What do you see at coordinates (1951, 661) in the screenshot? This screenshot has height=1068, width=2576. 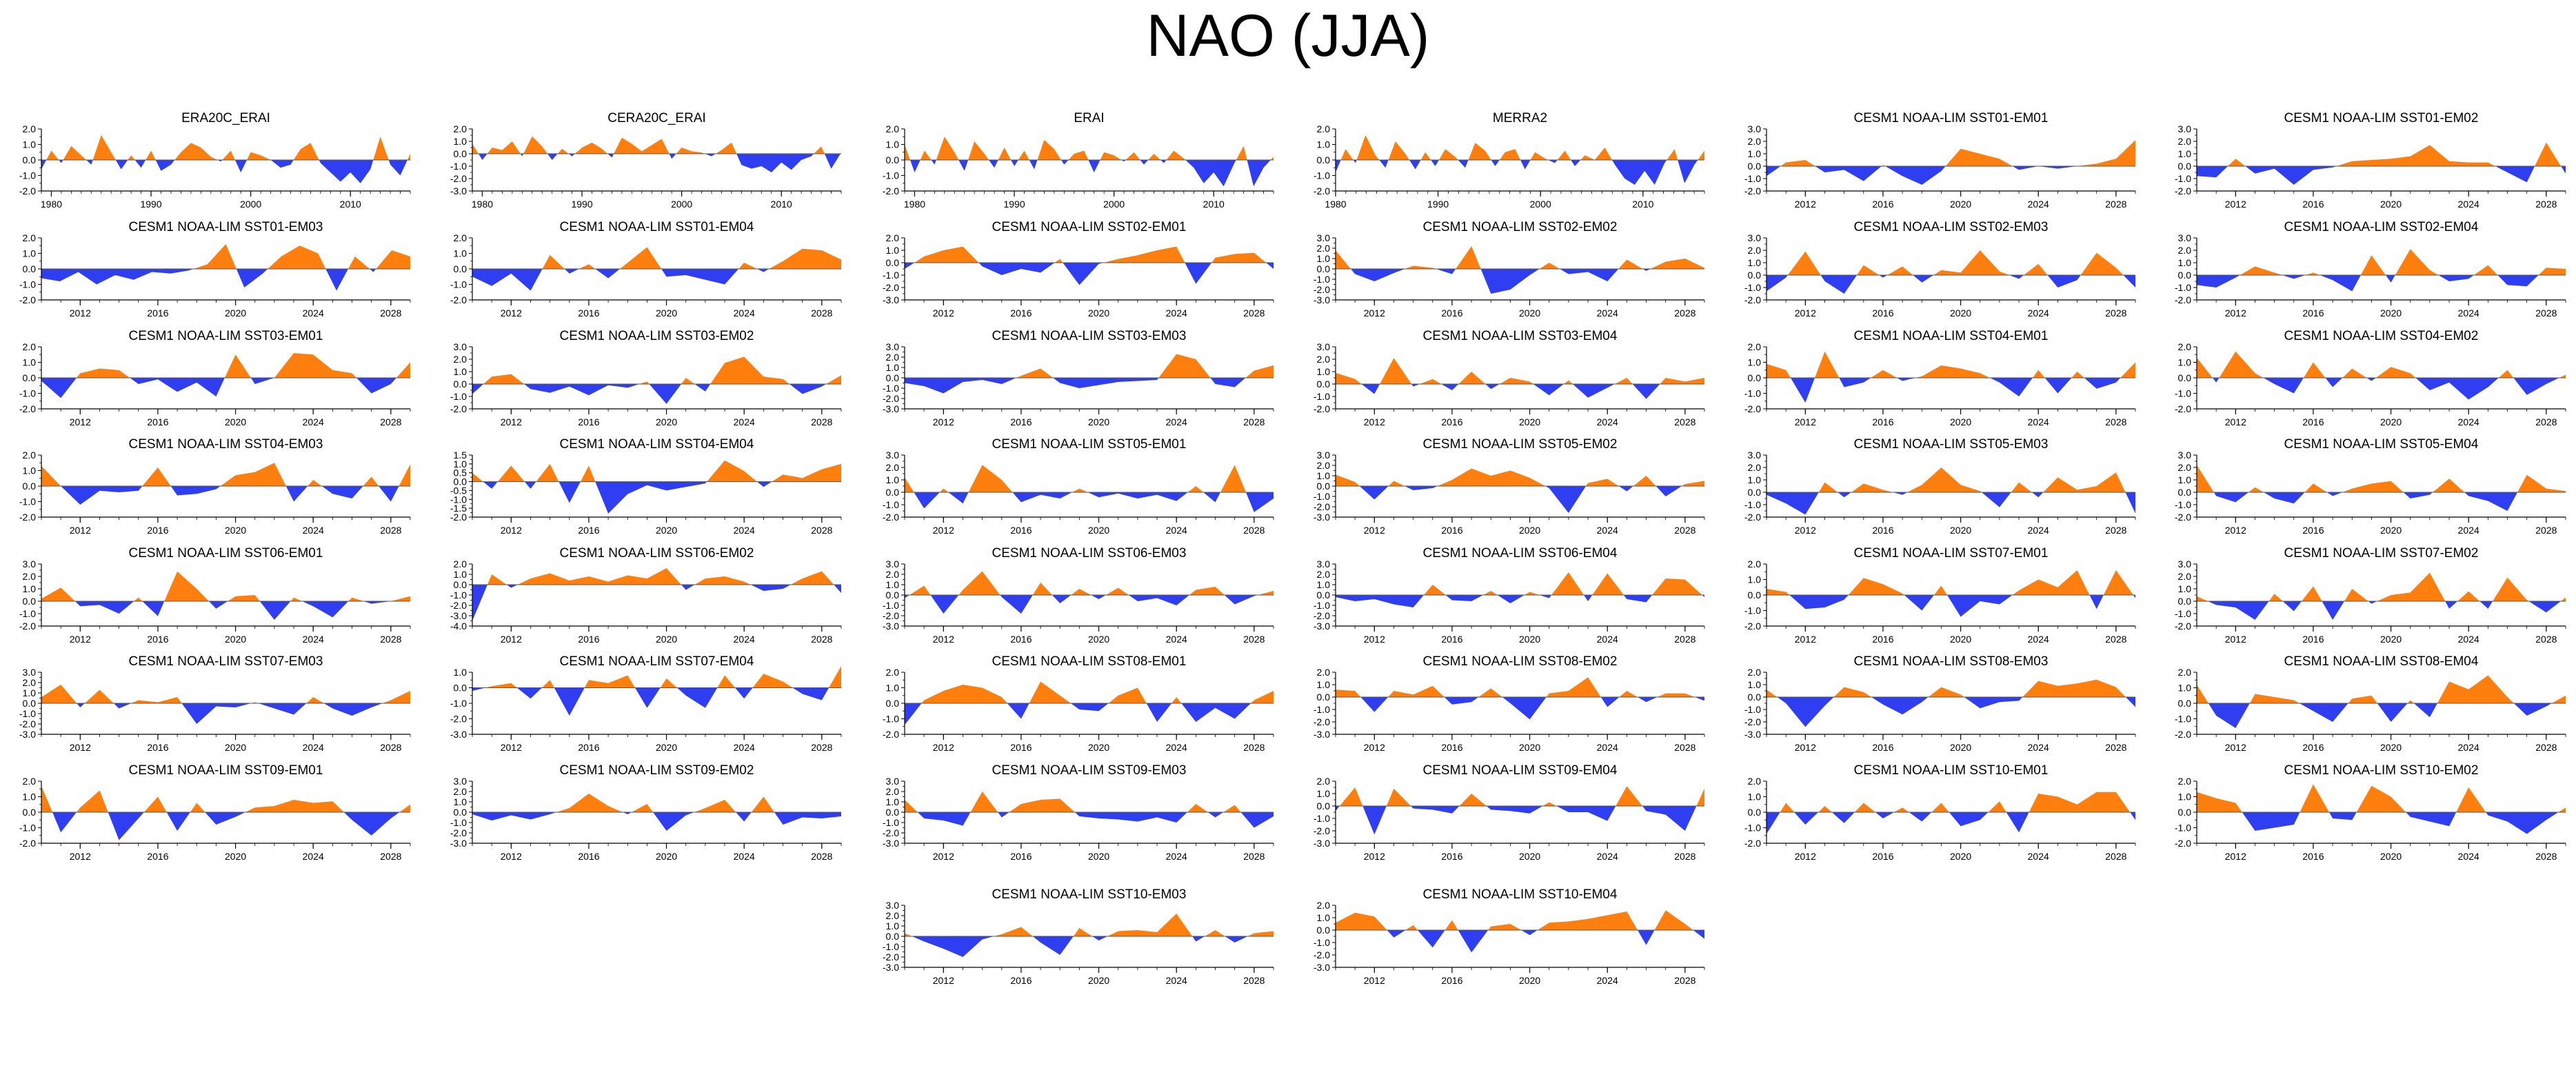 I see `panel-title: CESM1 NOAA-LIM SST08-EM03` at bounding box center [1951, 661].